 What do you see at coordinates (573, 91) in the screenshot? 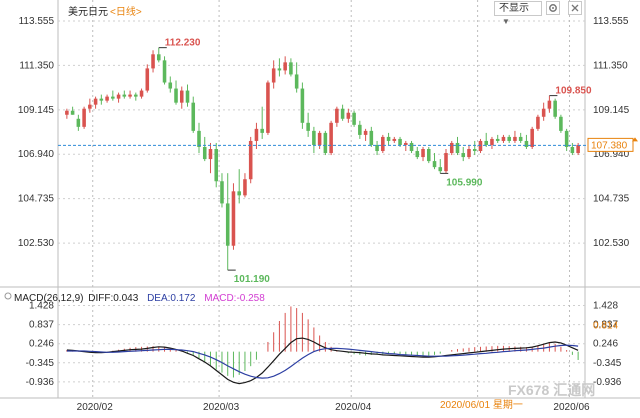
I see `extreme-label: 109.850` at bounding box center [573, 91].